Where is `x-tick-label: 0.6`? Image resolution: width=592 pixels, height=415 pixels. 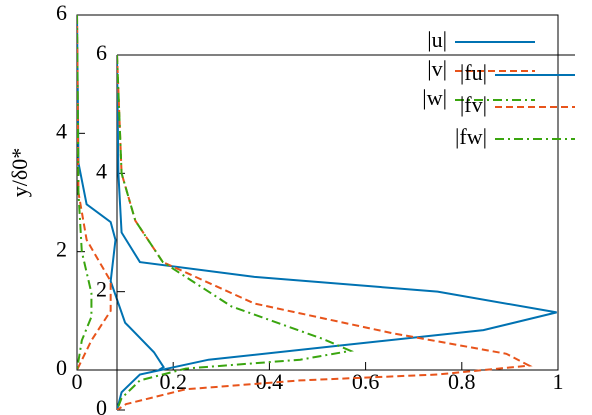
x-tick-label: 0.6 is located at coordinates (366, 381).